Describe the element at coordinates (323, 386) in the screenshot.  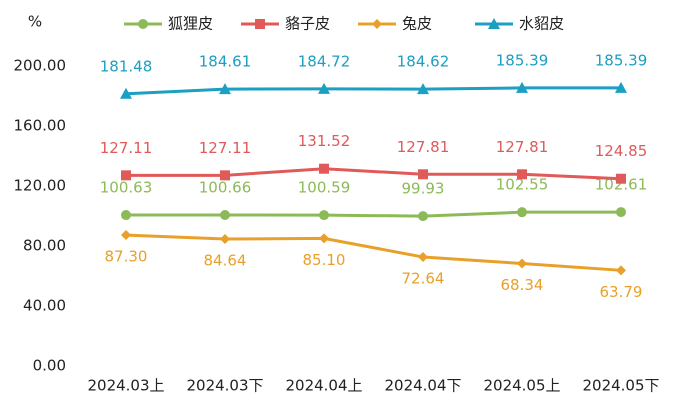
I see `x-tick-label: 2024.04上` at that location.